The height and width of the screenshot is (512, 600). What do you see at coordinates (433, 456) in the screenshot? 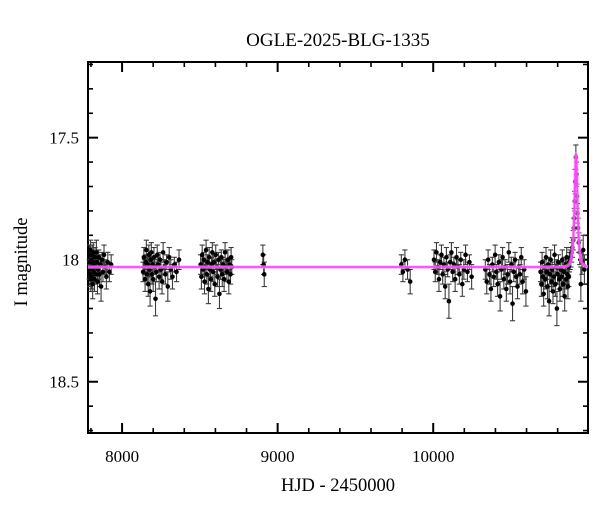
I see `x-tick-label: 10000` at bounding box center [433, 456].